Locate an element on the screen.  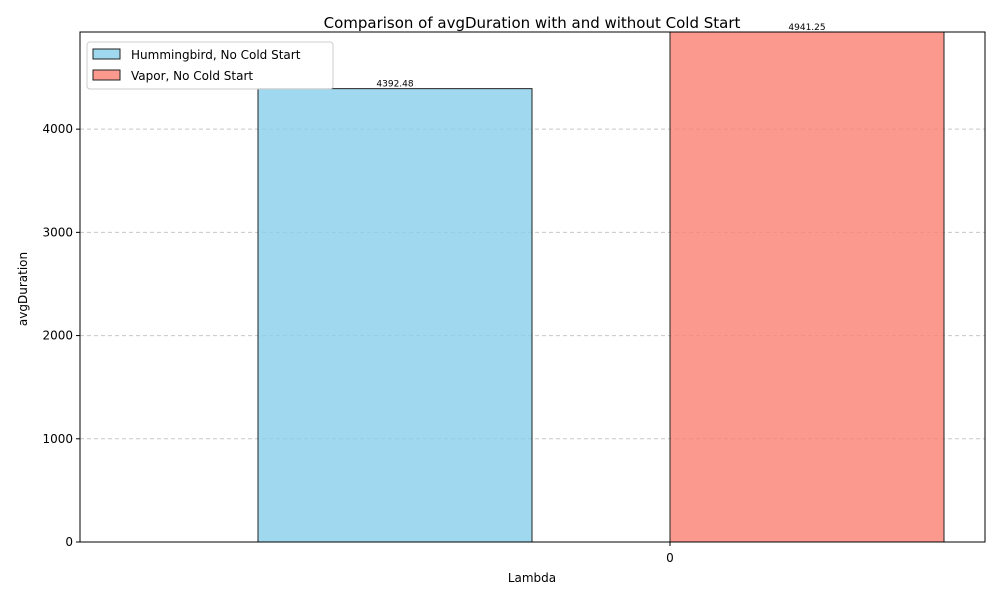
legend-label-vapor: Vapor, No Cold Start is located at coordinates (192, 76).